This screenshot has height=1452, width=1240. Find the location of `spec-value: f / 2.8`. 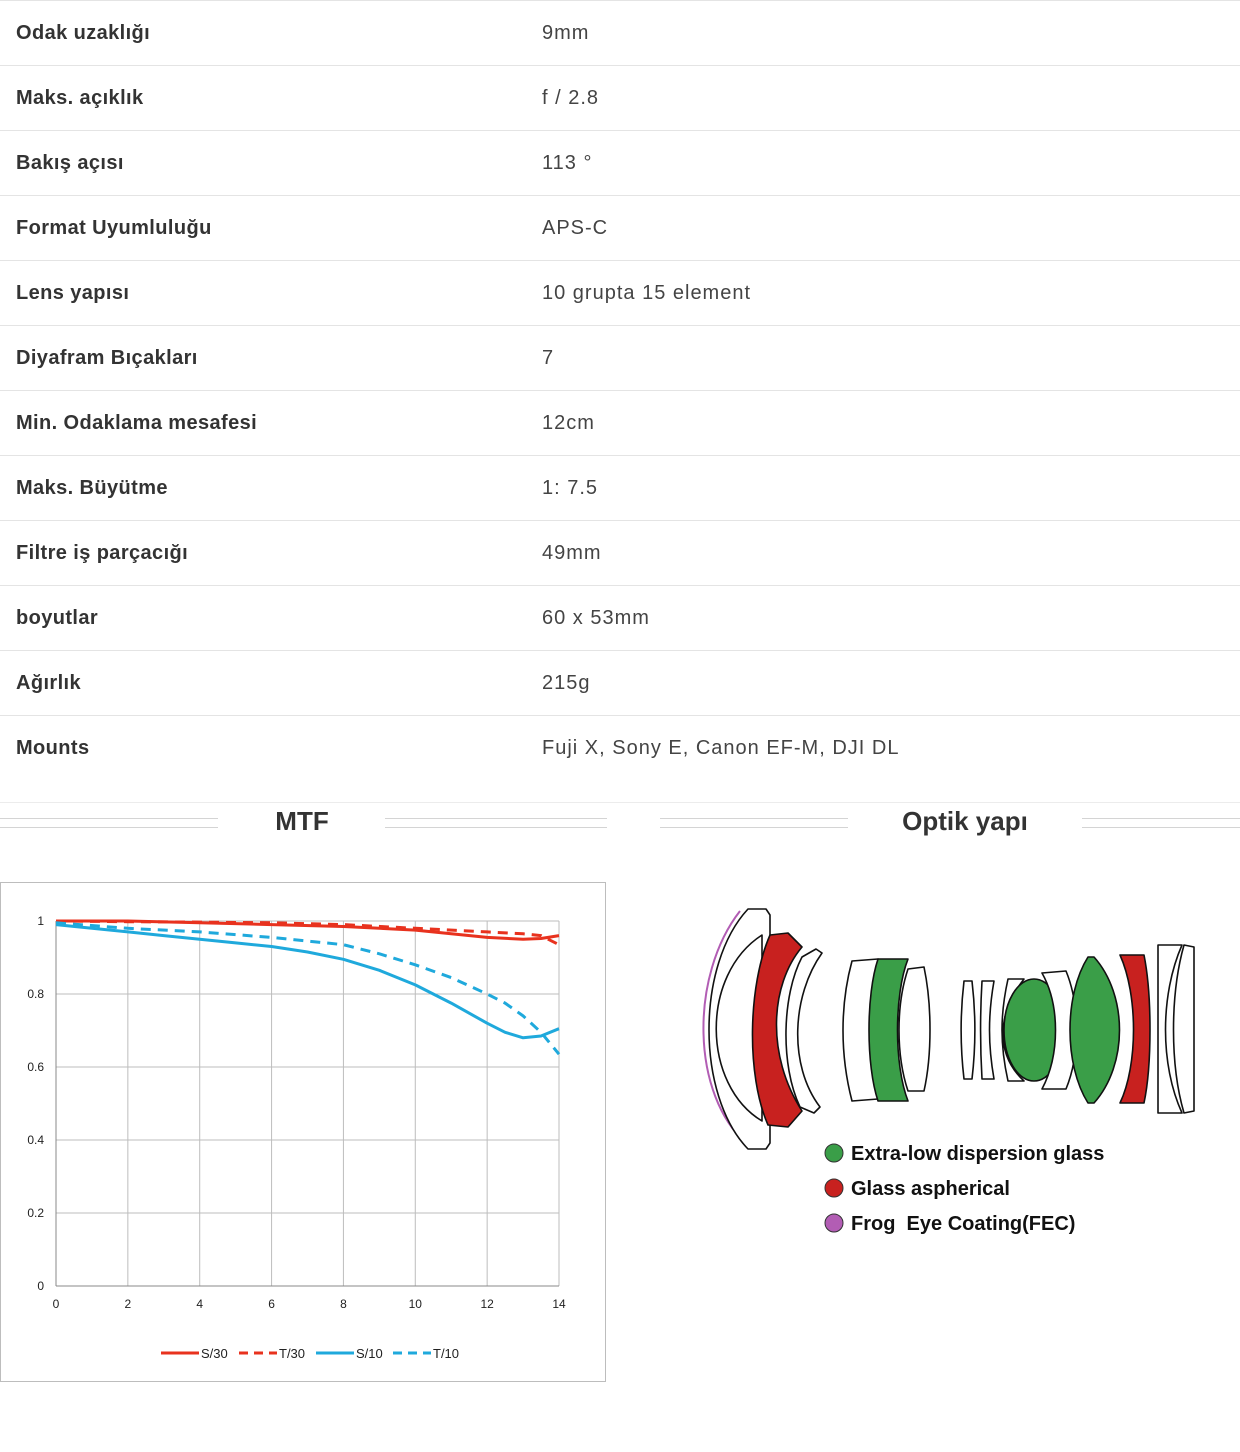

spec-value: f / 2.8 is located at coordinates (571, 97).